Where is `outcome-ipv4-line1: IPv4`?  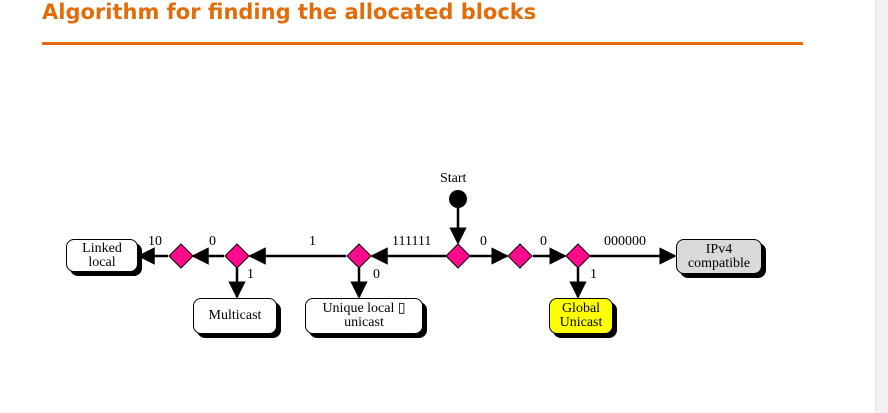
outcome-ipv4-line1: IPv4 is located at coordinates (719, 250).